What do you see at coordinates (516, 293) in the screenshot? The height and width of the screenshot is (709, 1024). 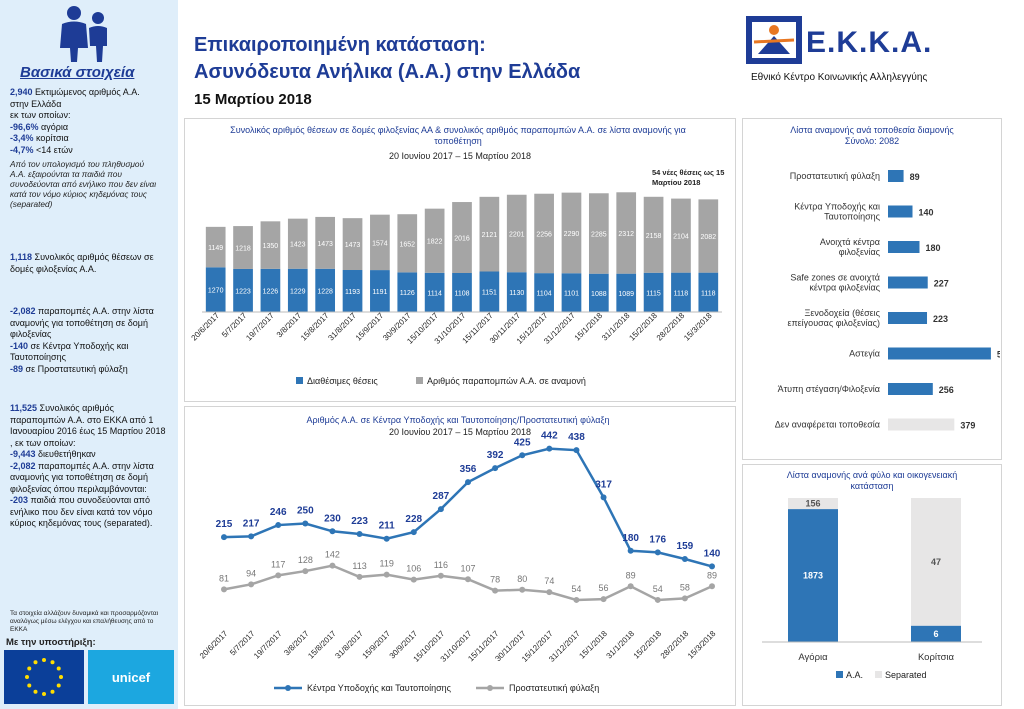 I see `capacity-value-label: 1130` at bounding box center [516, 293].